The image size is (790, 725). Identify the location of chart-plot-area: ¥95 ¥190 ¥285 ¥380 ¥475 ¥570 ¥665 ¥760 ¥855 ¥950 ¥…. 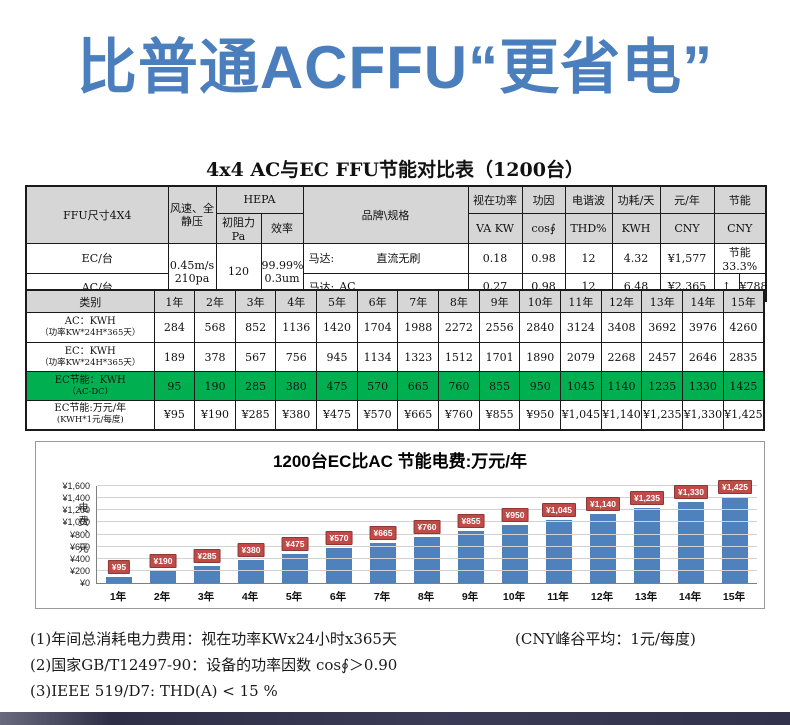
(426, 531).